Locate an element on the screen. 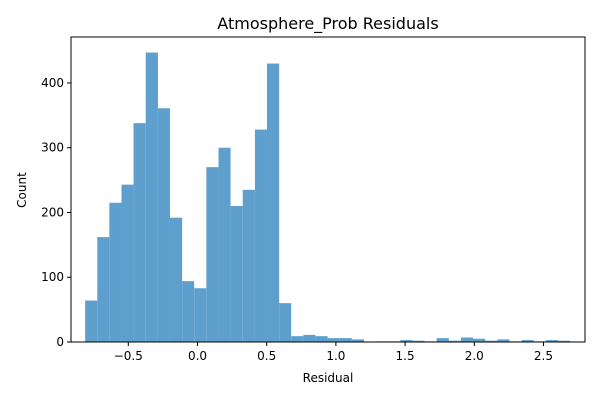 The image size is (600, 404). x-tick-label: 1.5 is located at coordinates (405, 356).